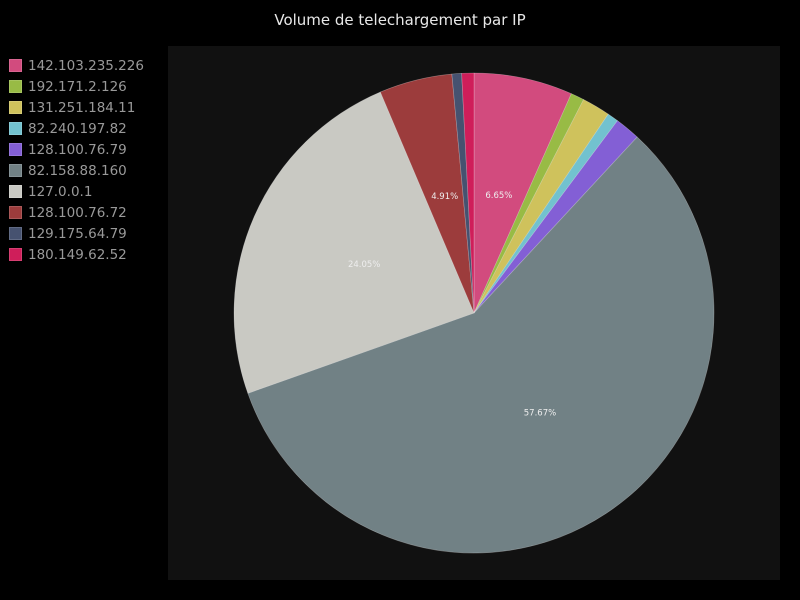  I want to click on pie-slice-180.149.62.52, so click(468, 193).